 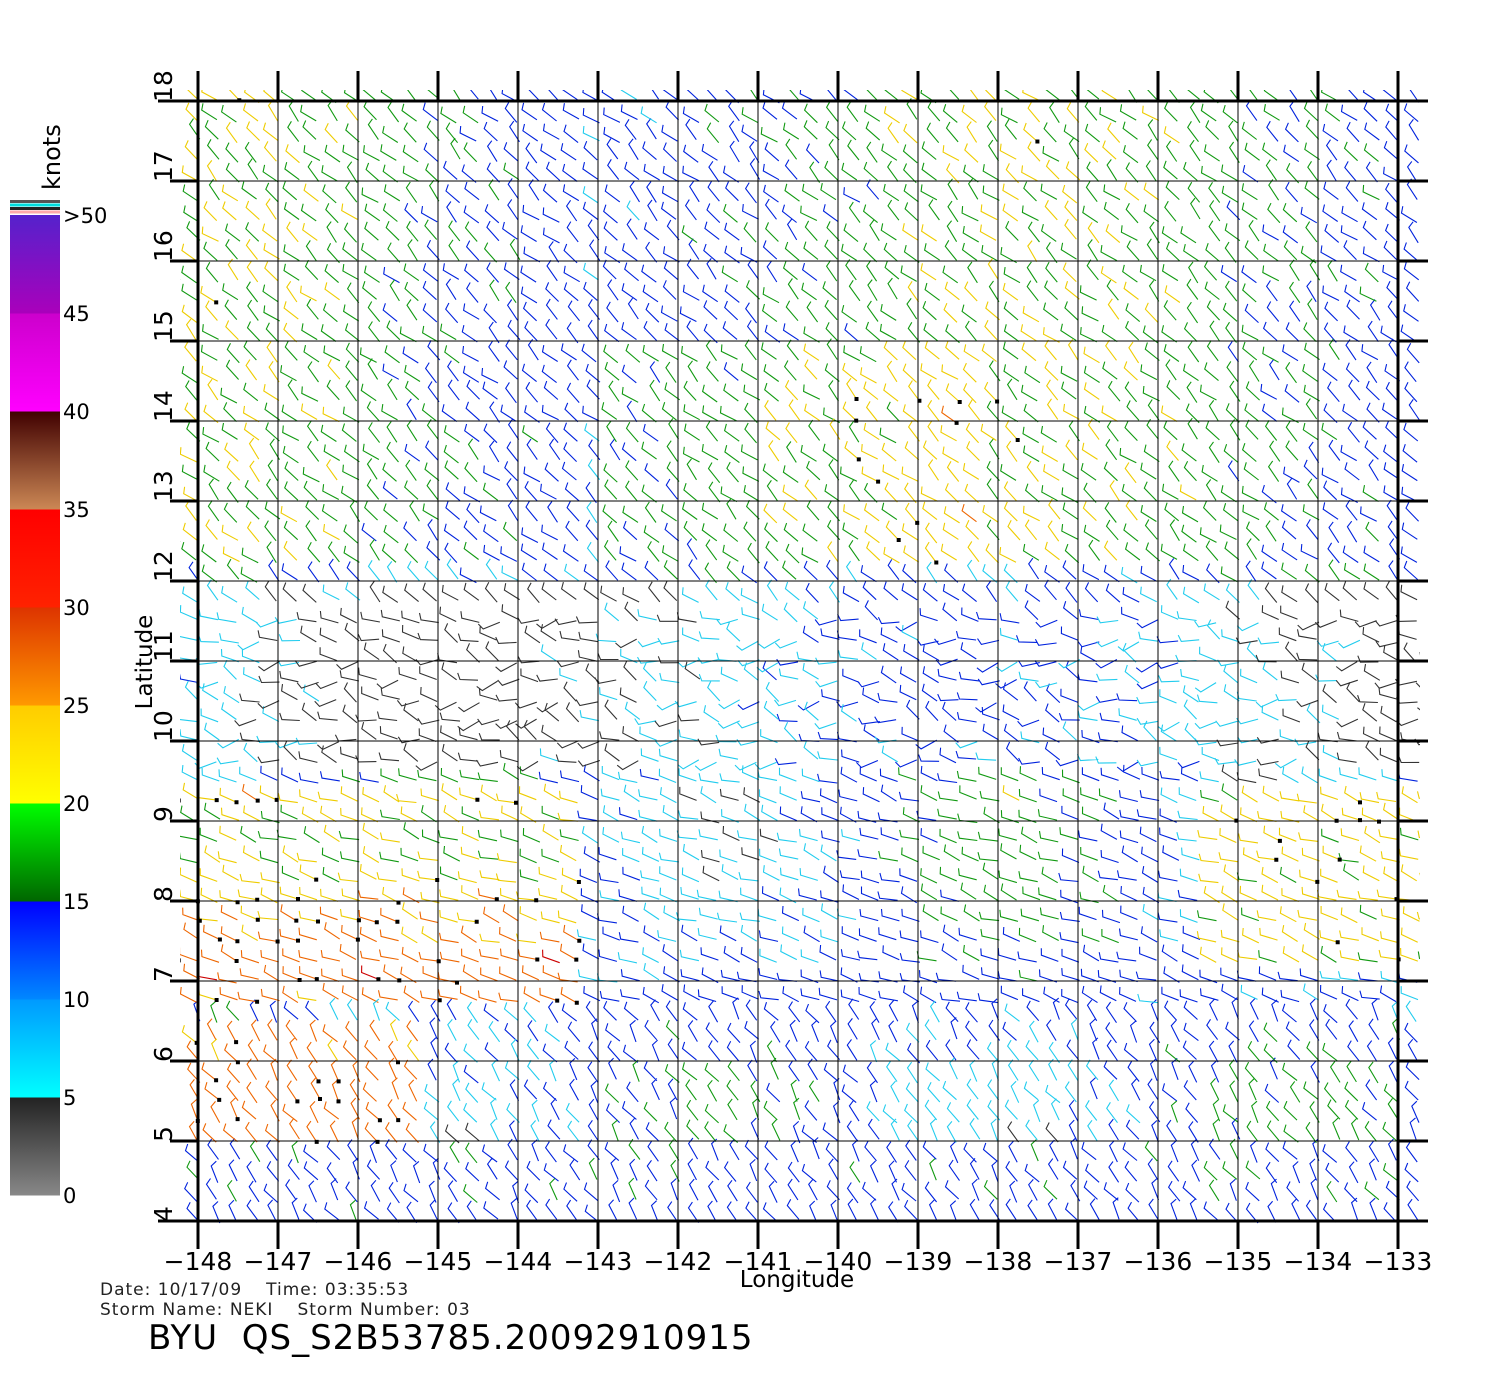 I want to click on latitude-tick-label: 15, so click(x=163, y=326).